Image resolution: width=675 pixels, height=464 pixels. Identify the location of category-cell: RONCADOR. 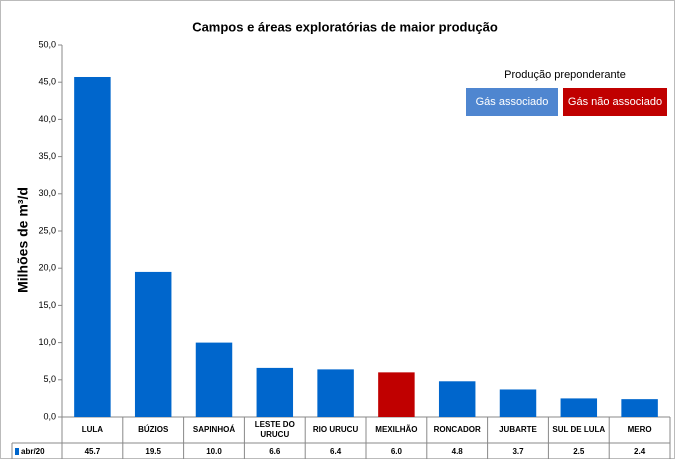
(457, 429).